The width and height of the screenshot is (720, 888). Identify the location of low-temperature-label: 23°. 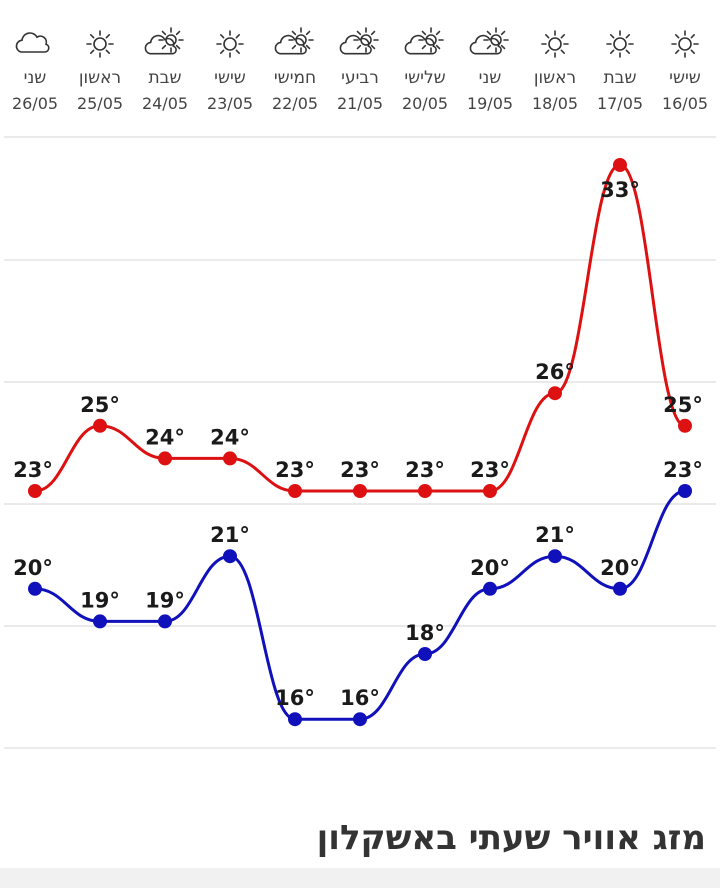
(683, 470).